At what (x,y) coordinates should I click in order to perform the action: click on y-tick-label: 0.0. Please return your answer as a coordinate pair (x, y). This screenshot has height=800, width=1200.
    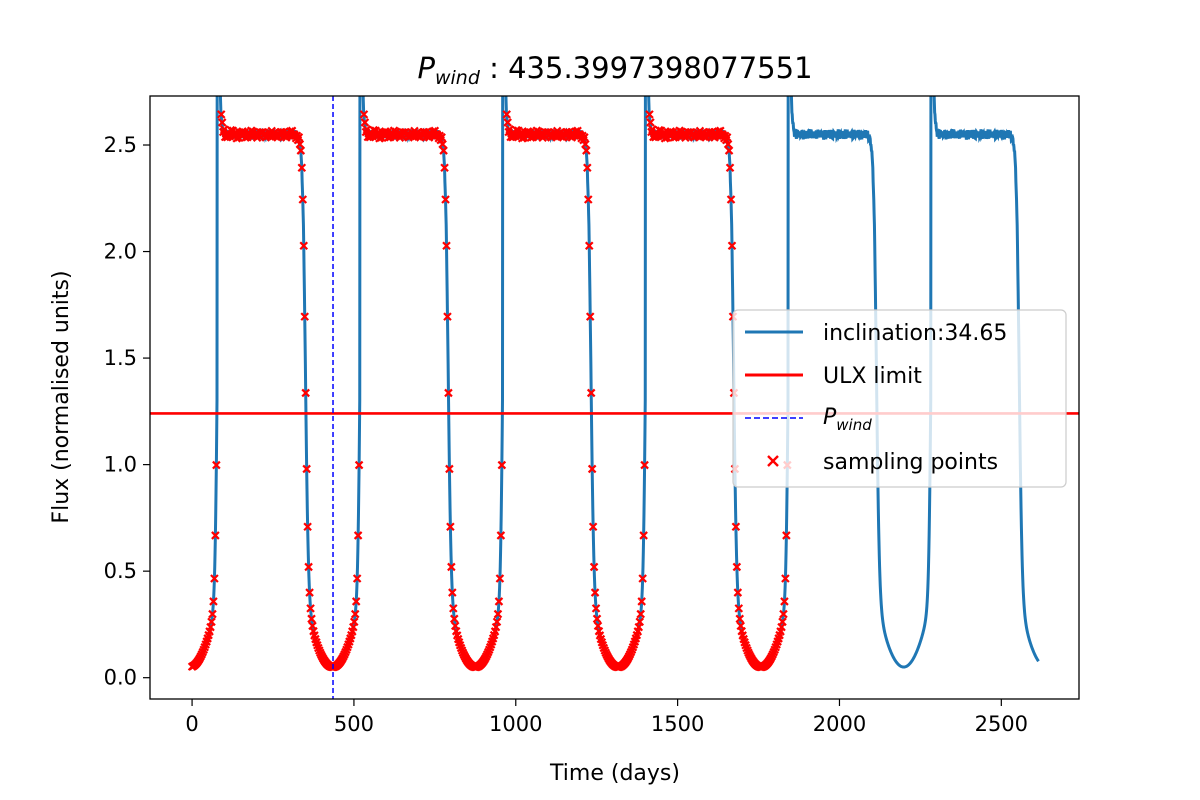
    Looking at the image, I should click on (120, 678).